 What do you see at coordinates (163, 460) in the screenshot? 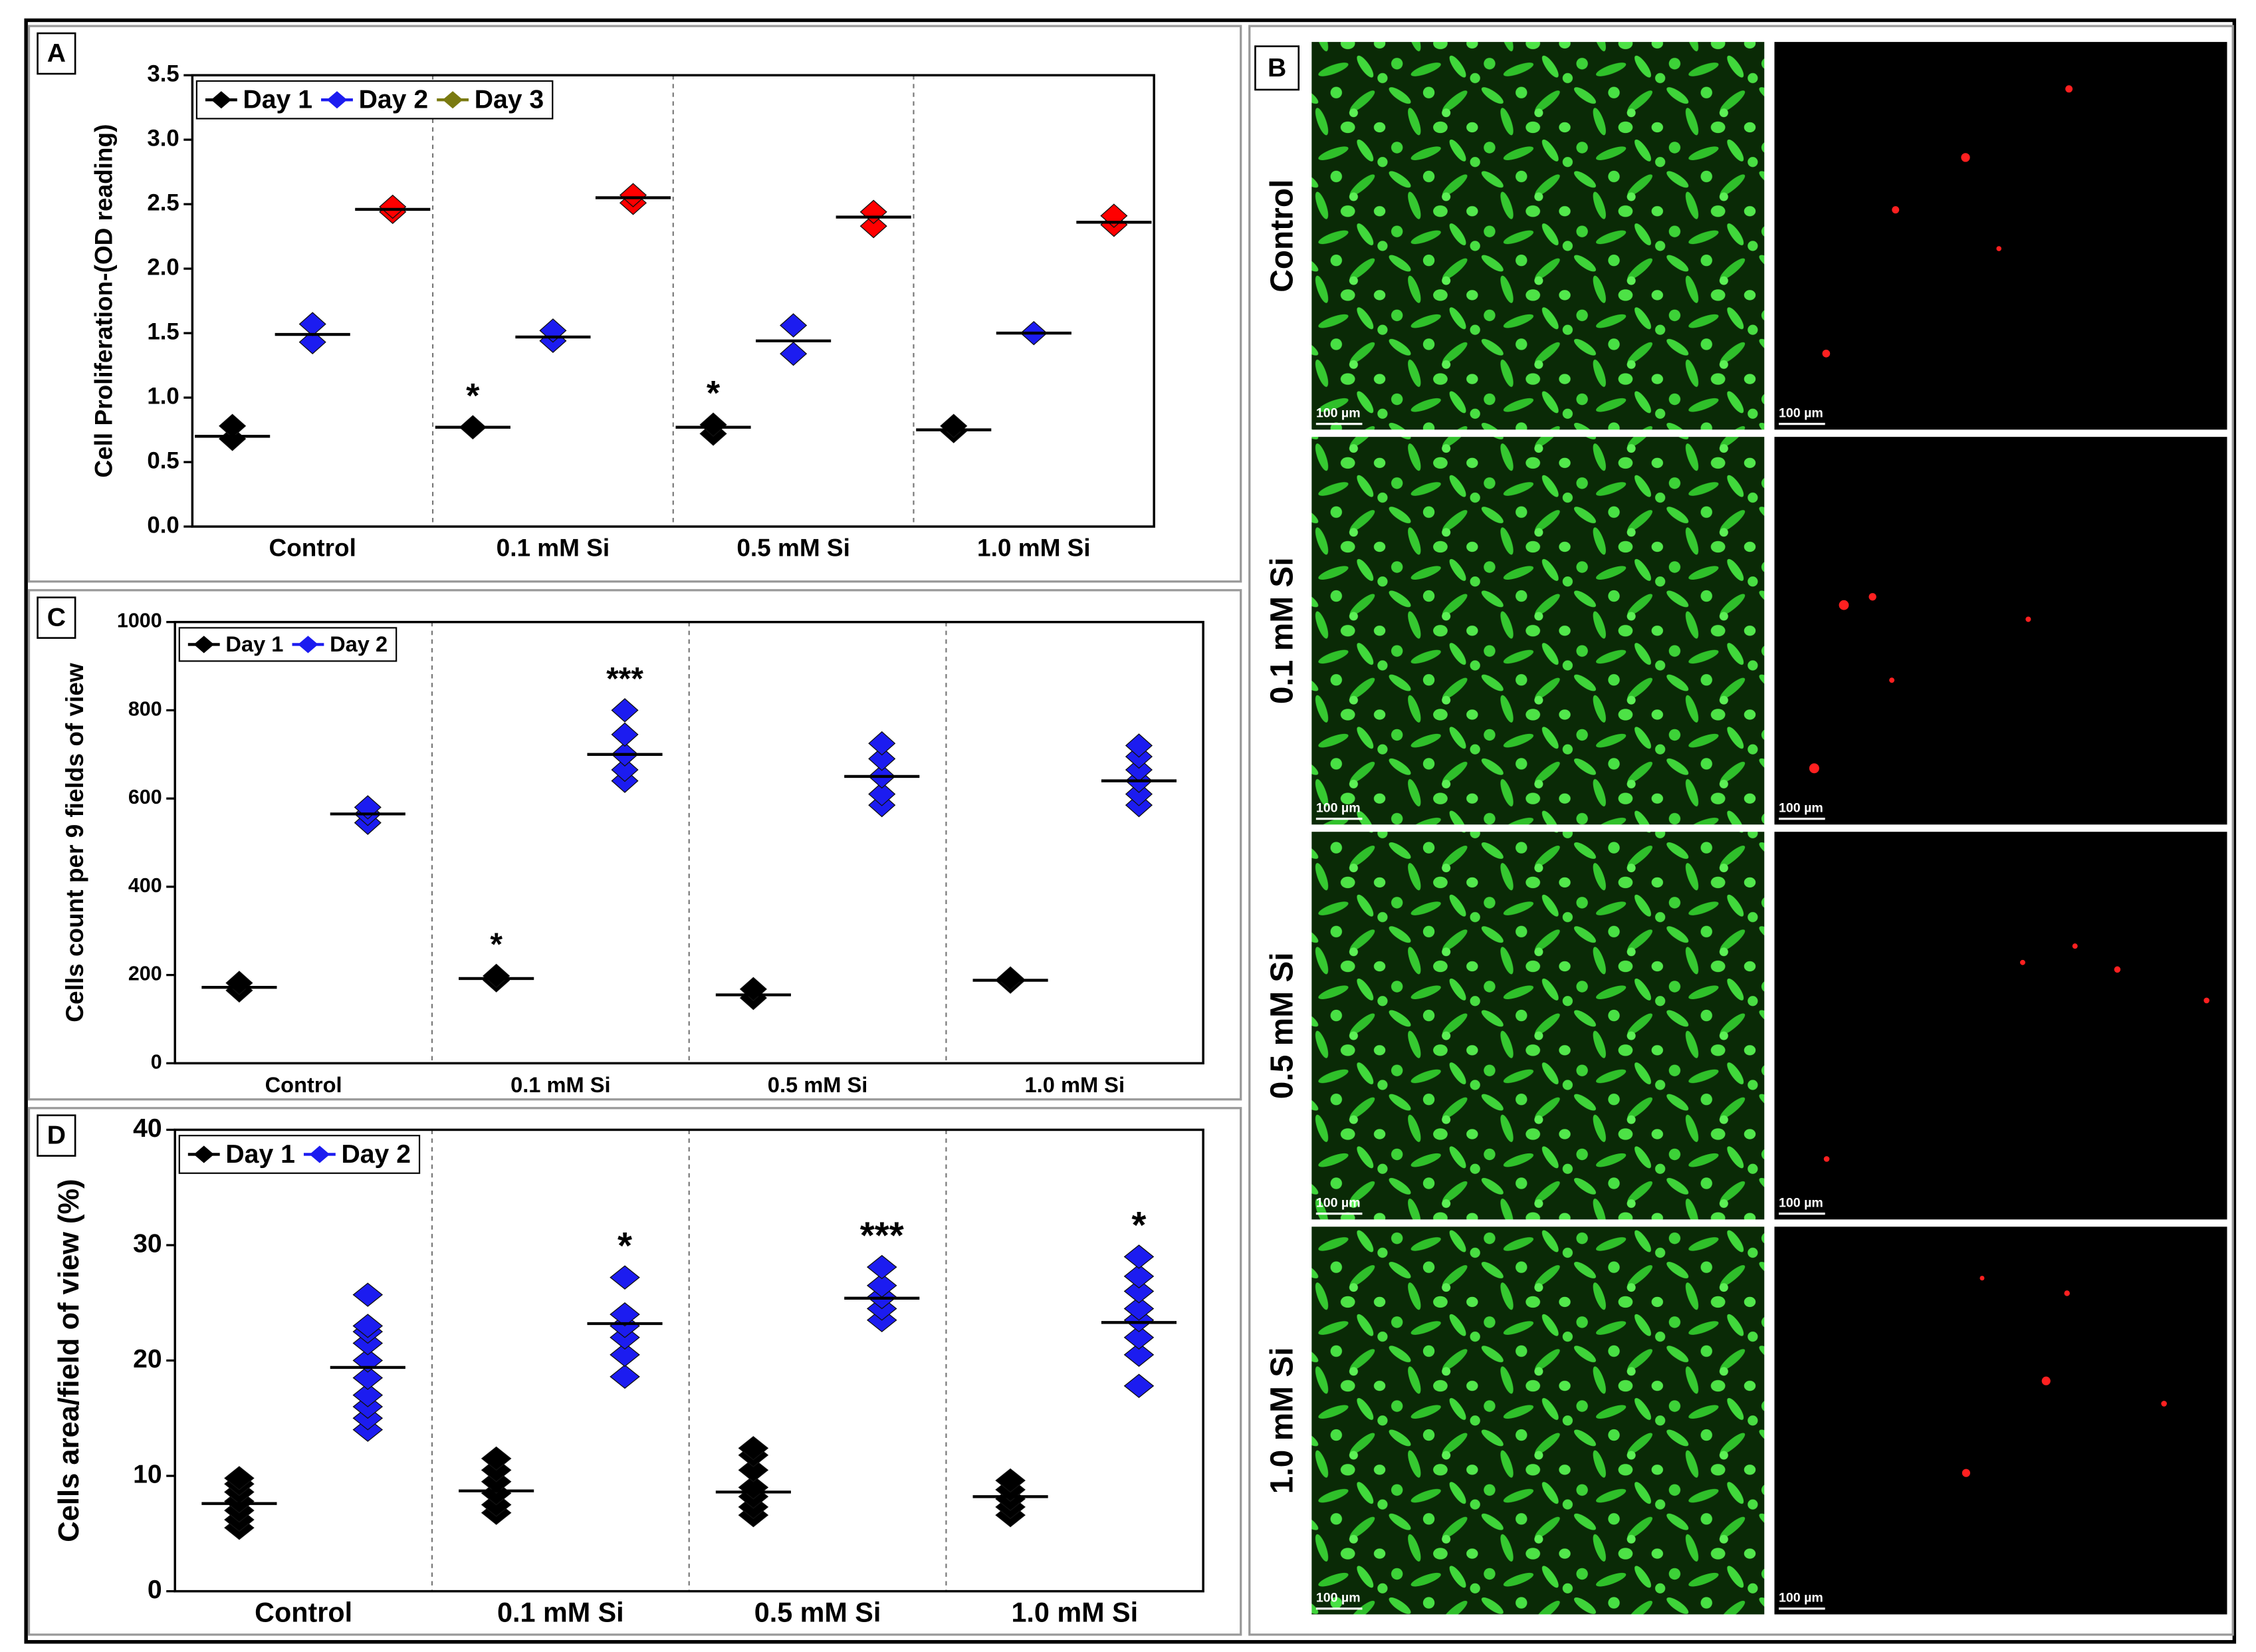
I see `y-tick-label: 0.5` at bounding box center [163, 460].